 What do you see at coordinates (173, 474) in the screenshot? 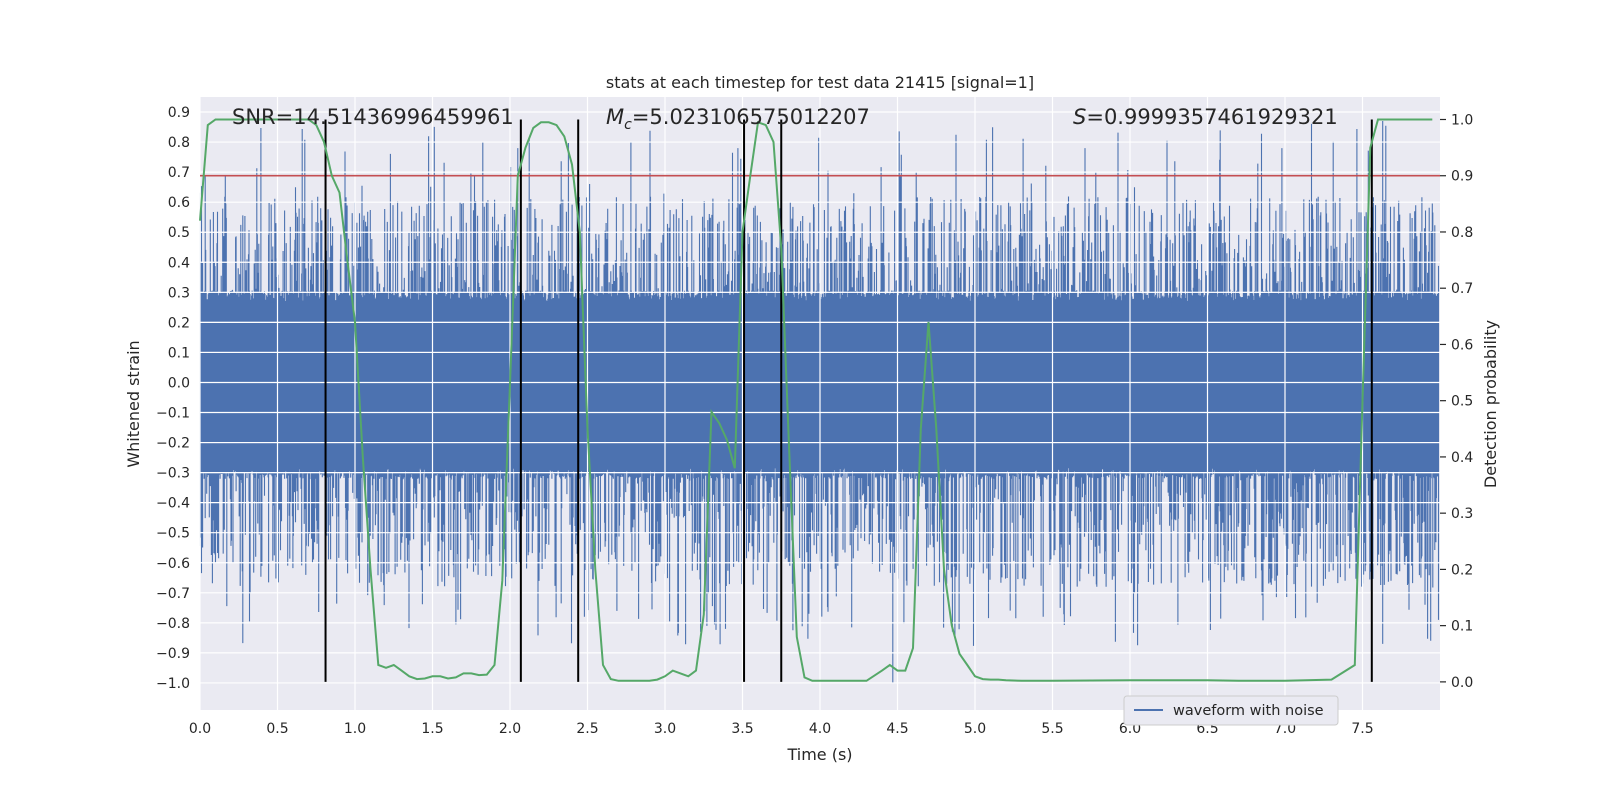
I see `left-y-tick-label: −0.3` at bounding box center [173, 474].